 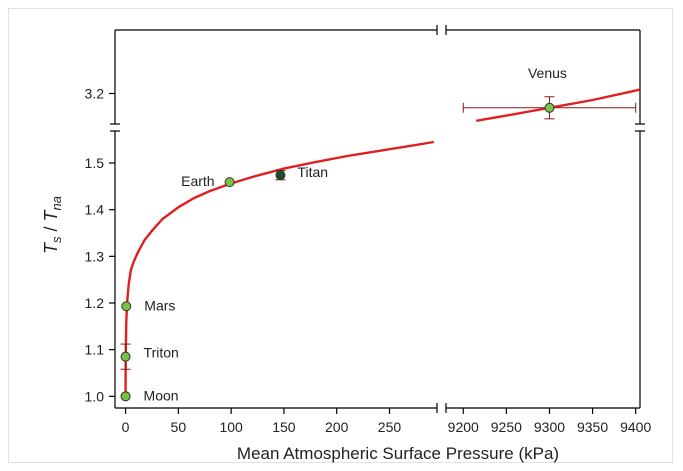 I want to click on y-axis-title-s: s, so click(x=56, y=239).